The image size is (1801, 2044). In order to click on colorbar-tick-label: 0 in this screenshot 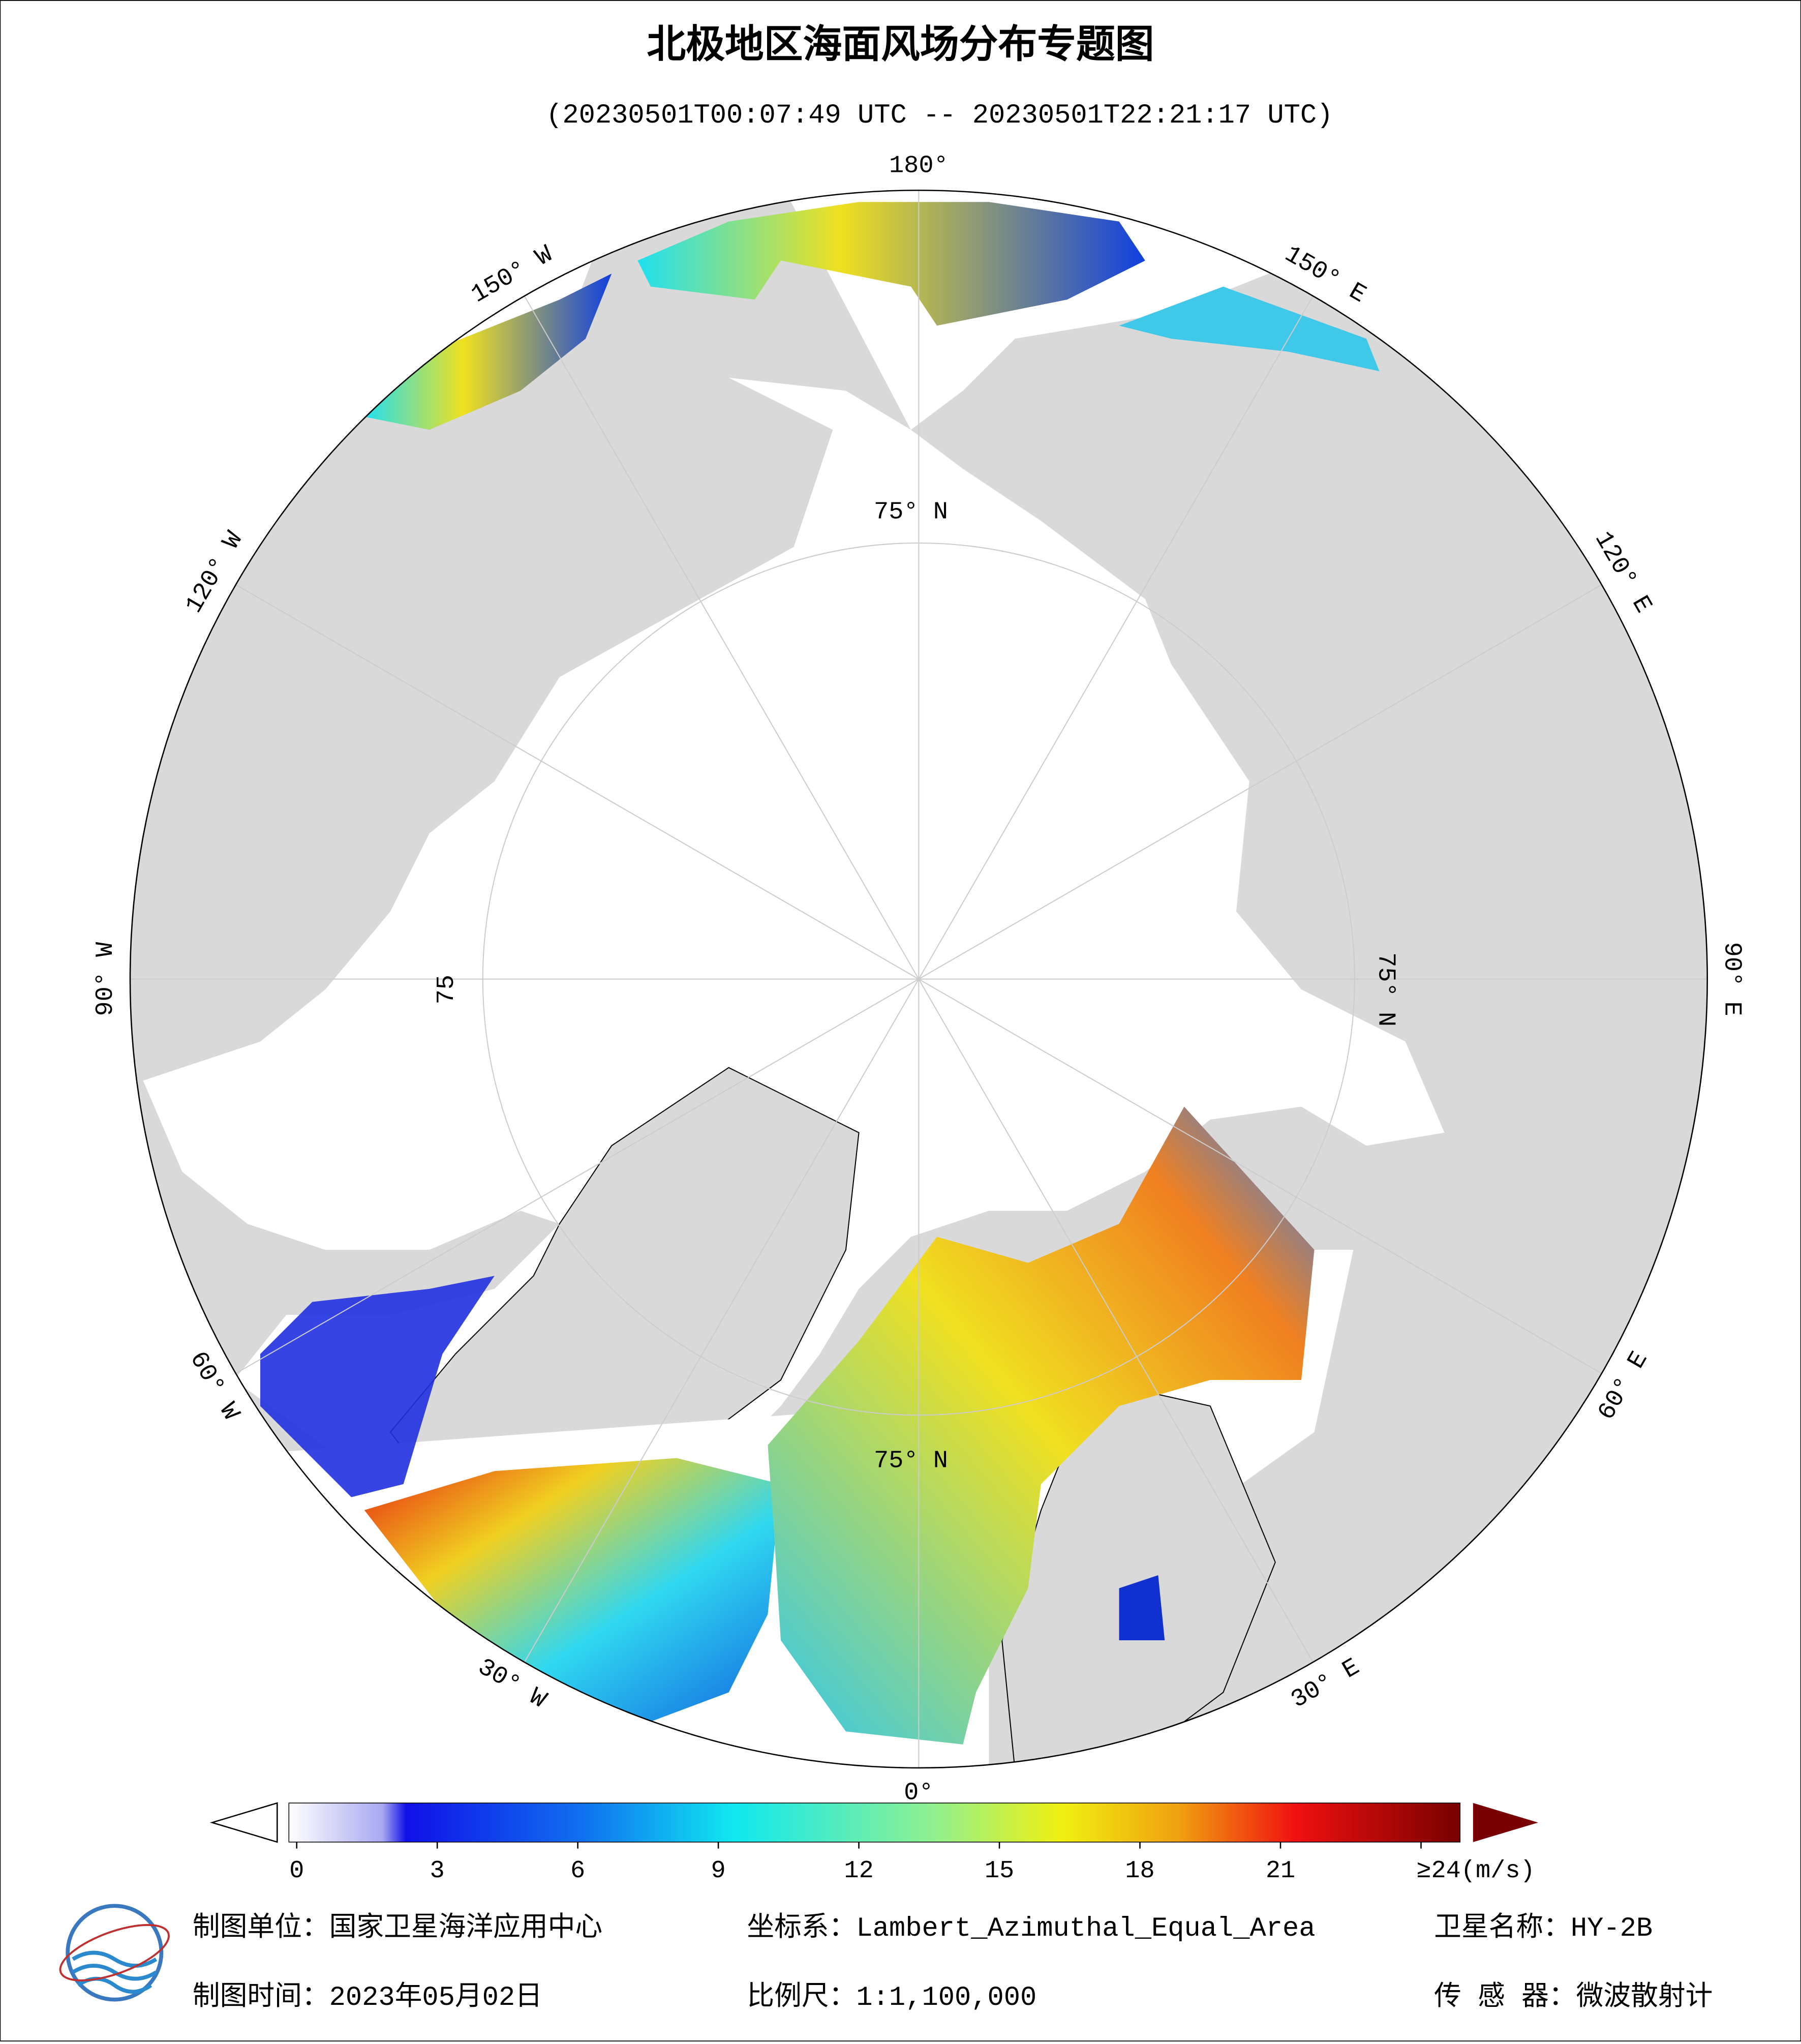, I will do `click(297, 1871)`.